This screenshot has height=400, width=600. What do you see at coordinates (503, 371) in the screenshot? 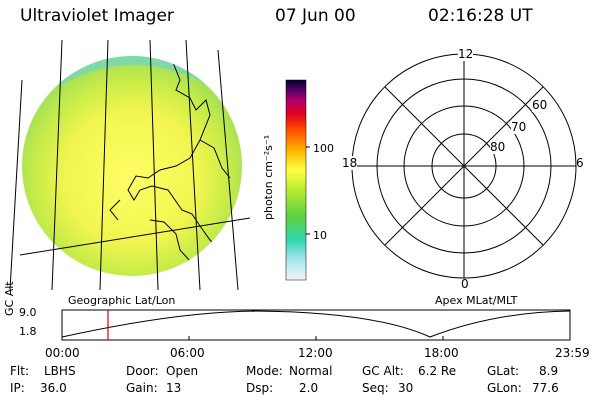
I see `glat-label: GLat:` at bounding box center [503, 371].